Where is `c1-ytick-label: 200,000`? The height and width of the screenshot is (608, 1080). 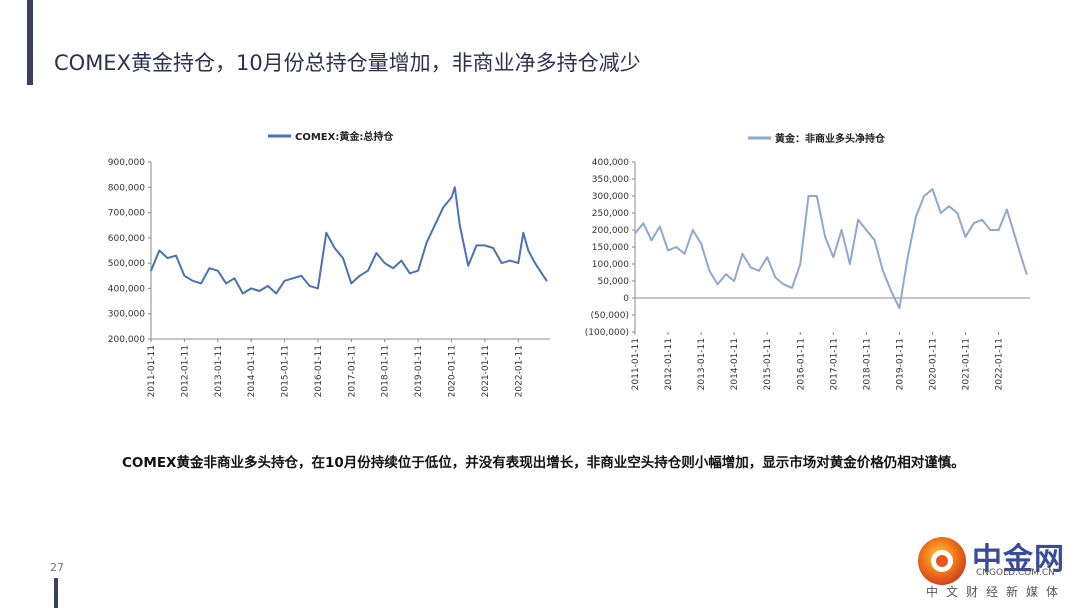 c1-ytick-label: 200,000 is located at coordinates (126, 340).